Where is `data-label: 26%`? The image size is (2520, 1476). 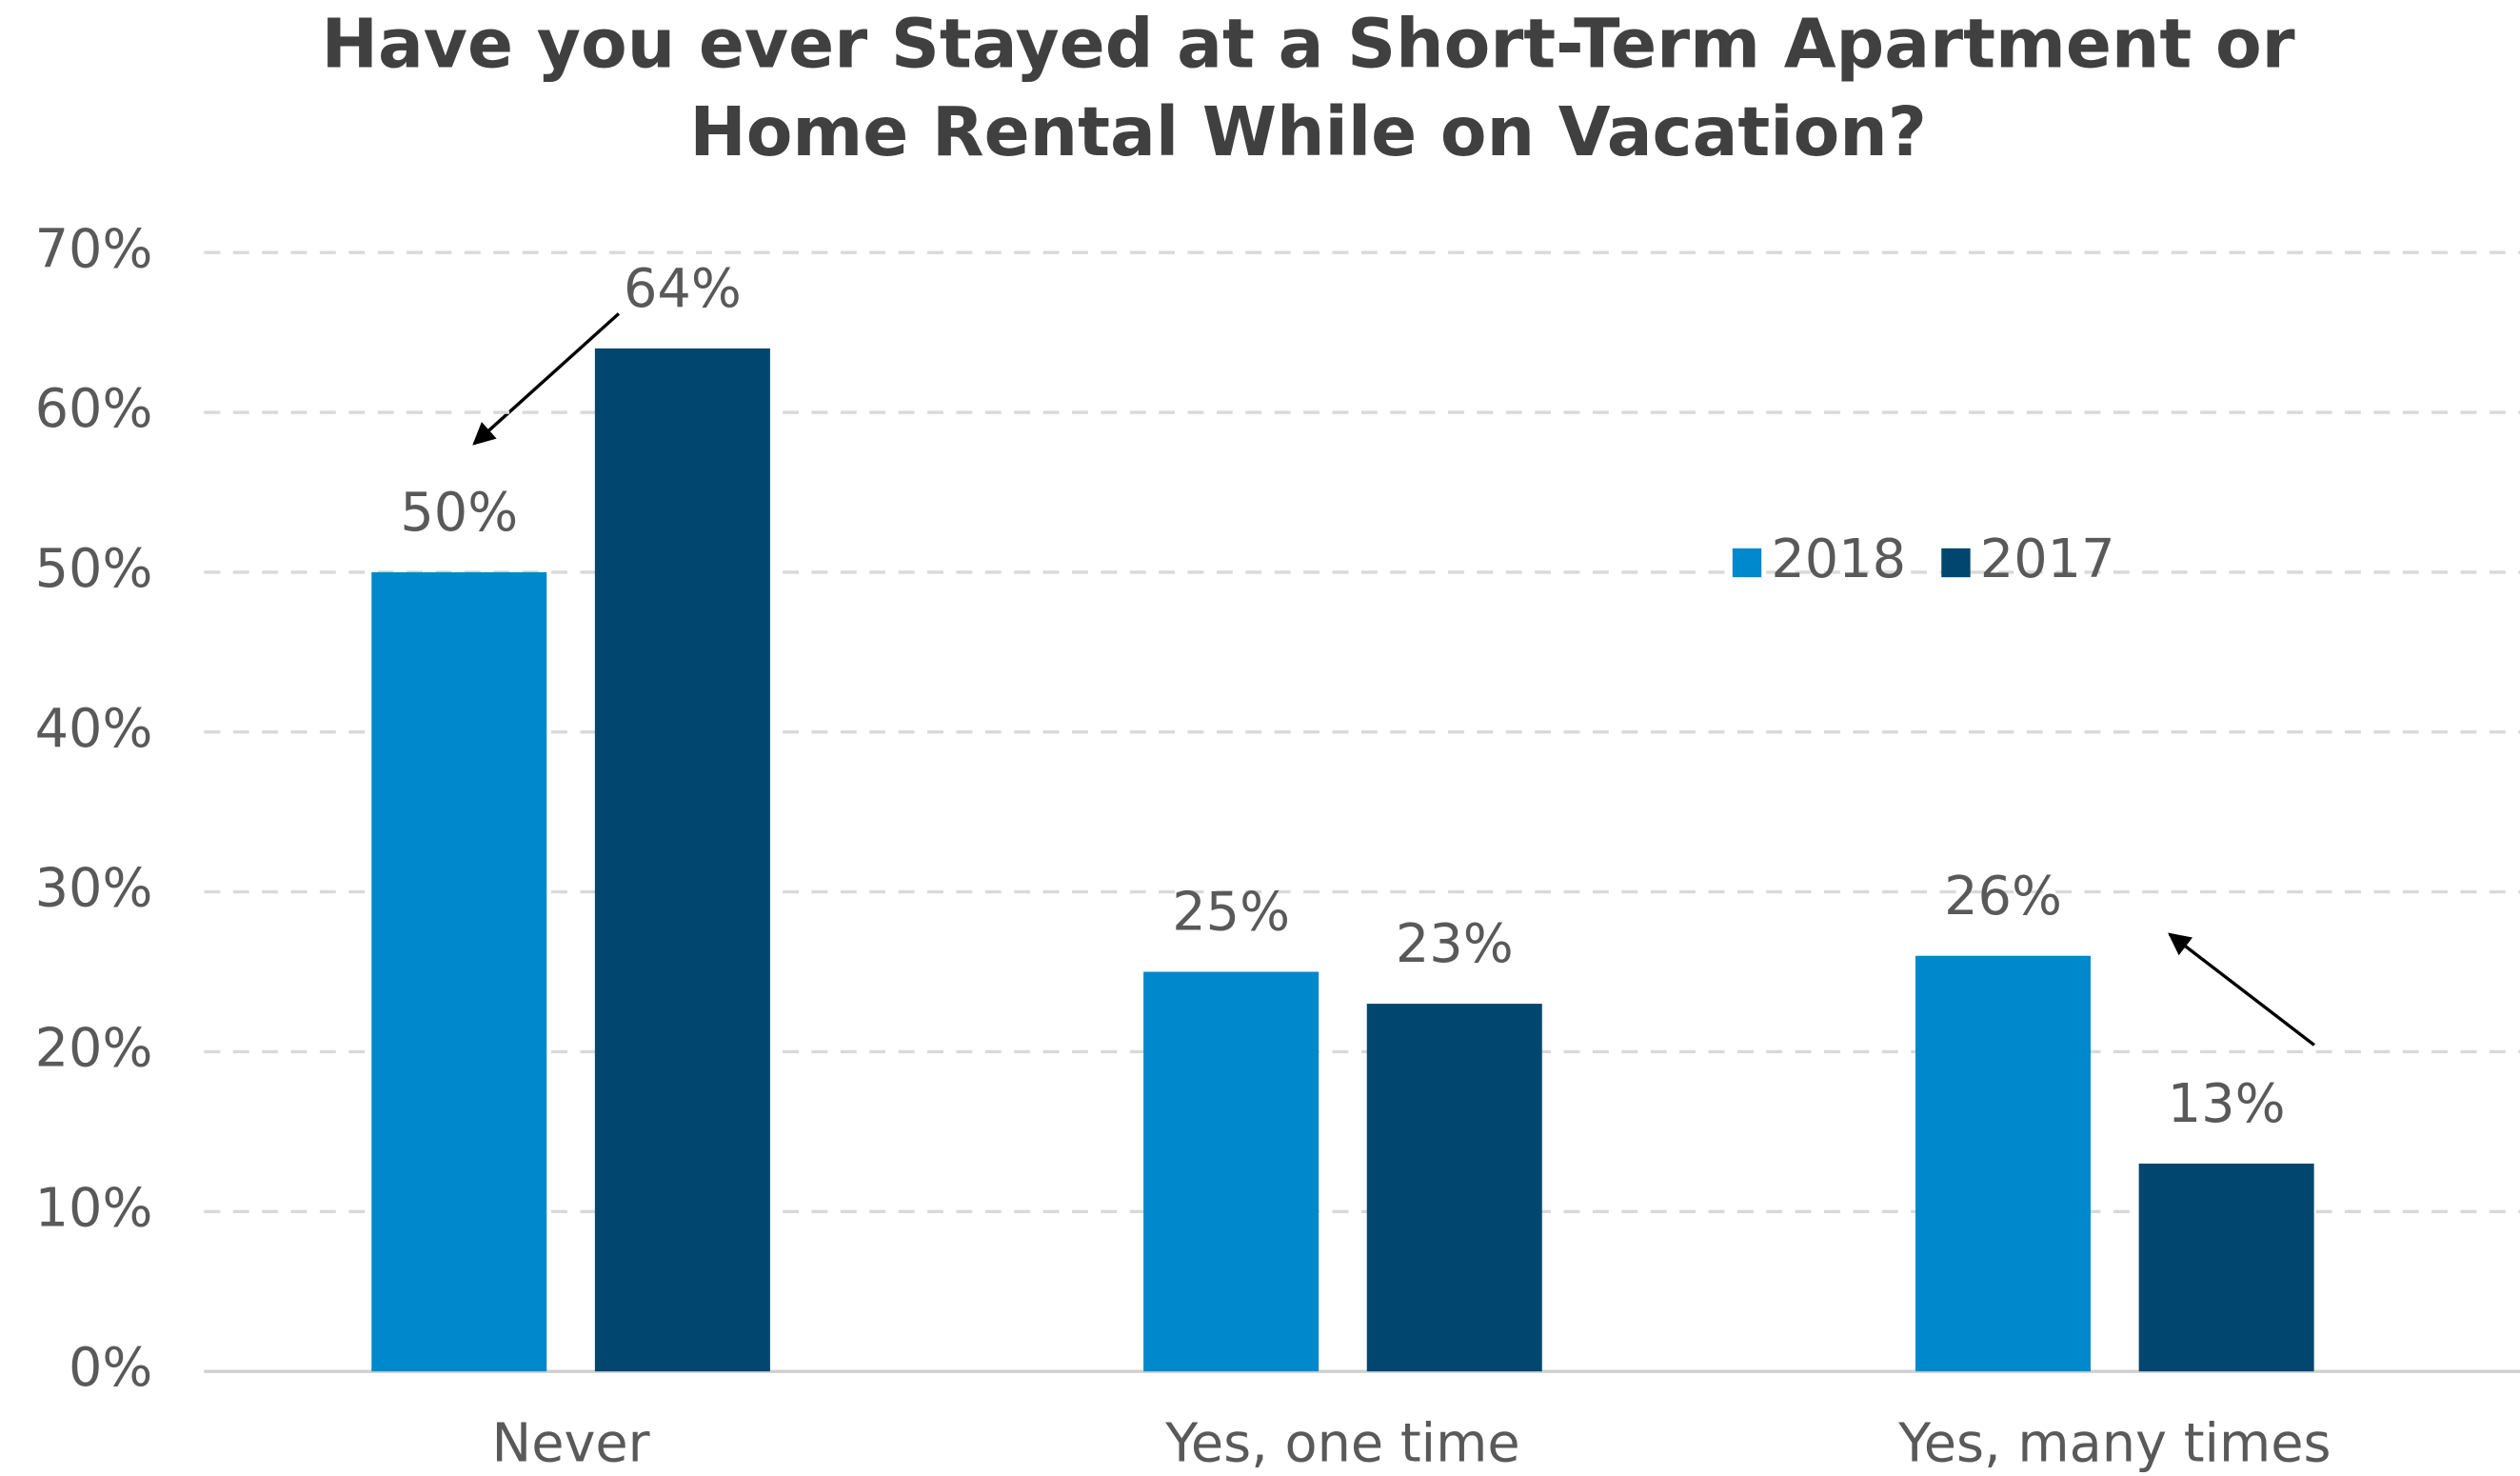
data-label: 26% is located at coordinates (2003, 896).